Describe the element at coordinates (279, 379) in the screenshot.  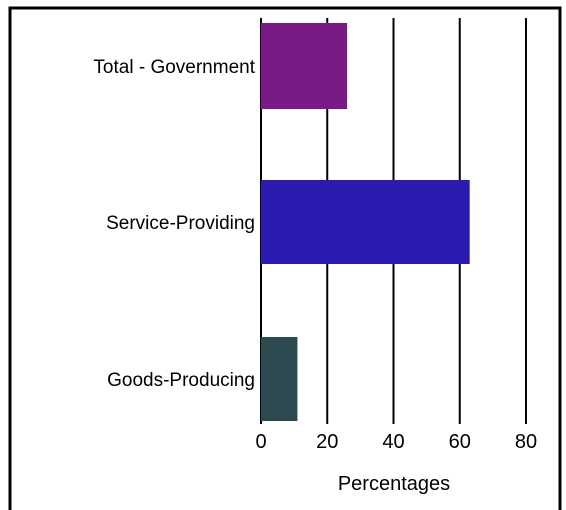
I see `bar-goods-producing` at that location.